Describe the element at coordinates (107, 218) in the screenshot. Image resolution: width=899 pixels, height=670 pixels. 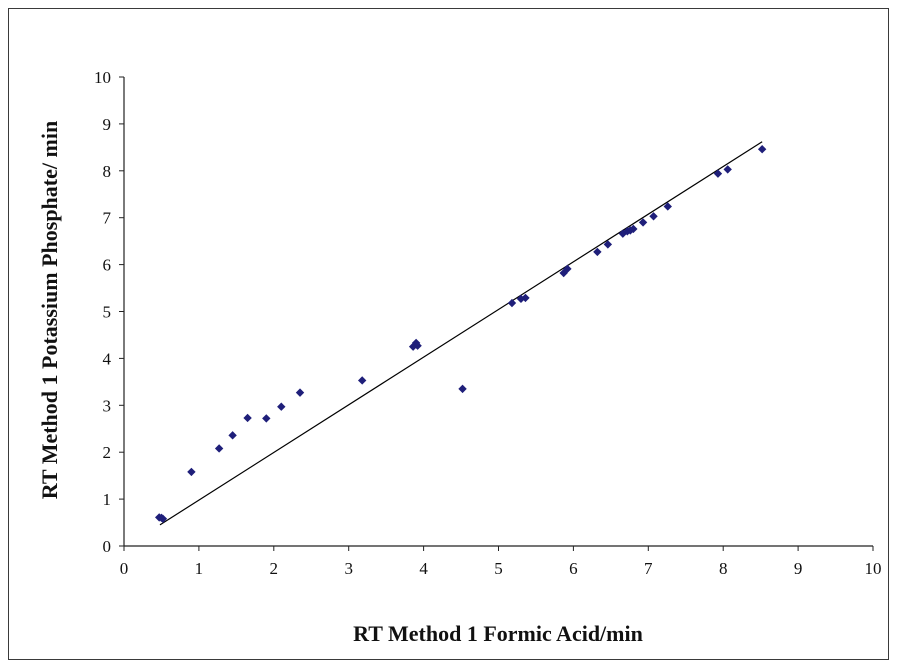
I see `y-tick-label: 7` at that location.